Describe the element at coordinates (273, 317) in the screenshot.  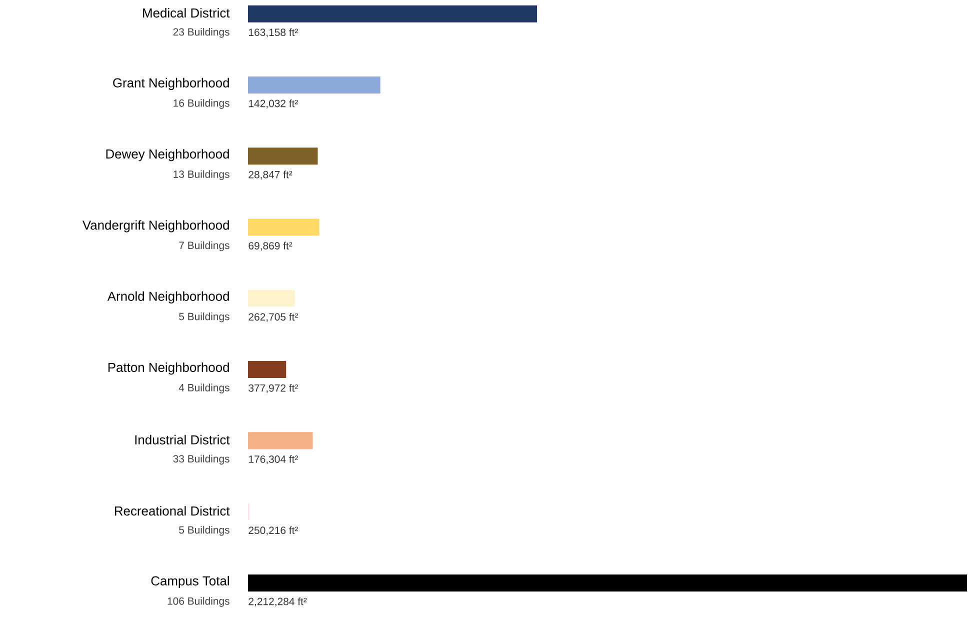
I see `annotation: 262,705 ft²` at that location.